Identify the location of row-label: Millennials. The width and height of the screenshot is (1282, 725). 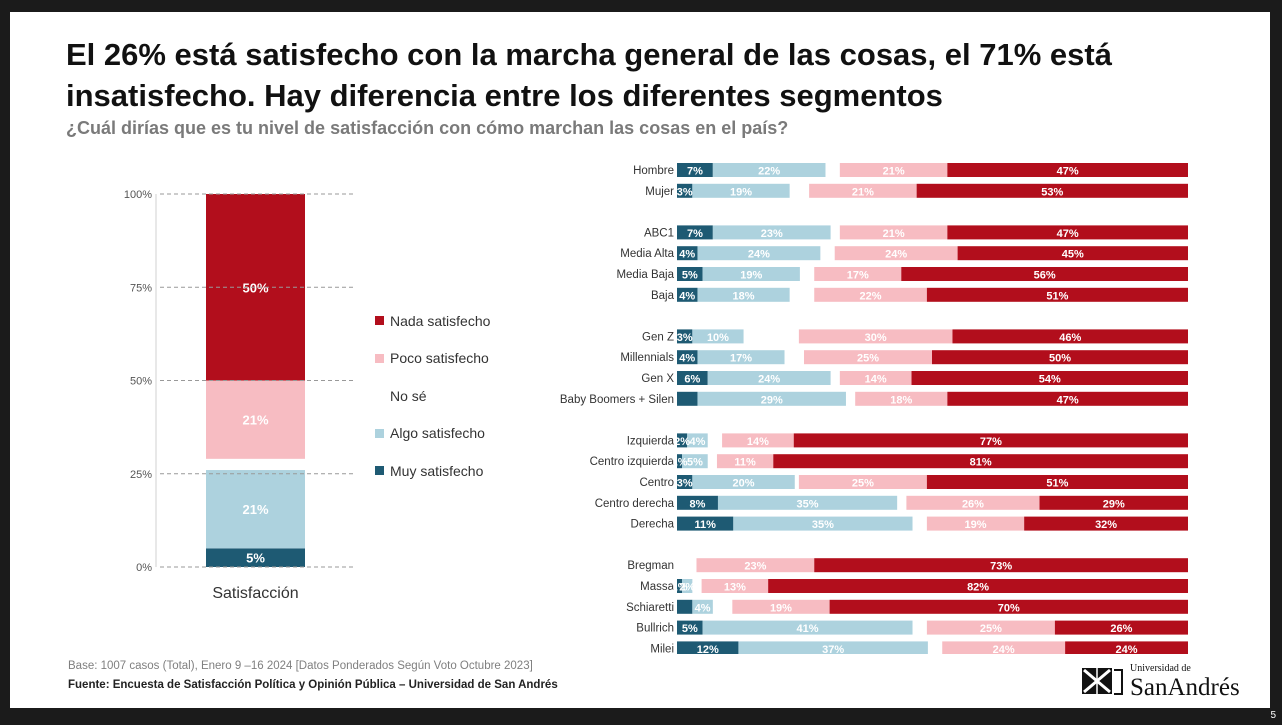
(647, 358).